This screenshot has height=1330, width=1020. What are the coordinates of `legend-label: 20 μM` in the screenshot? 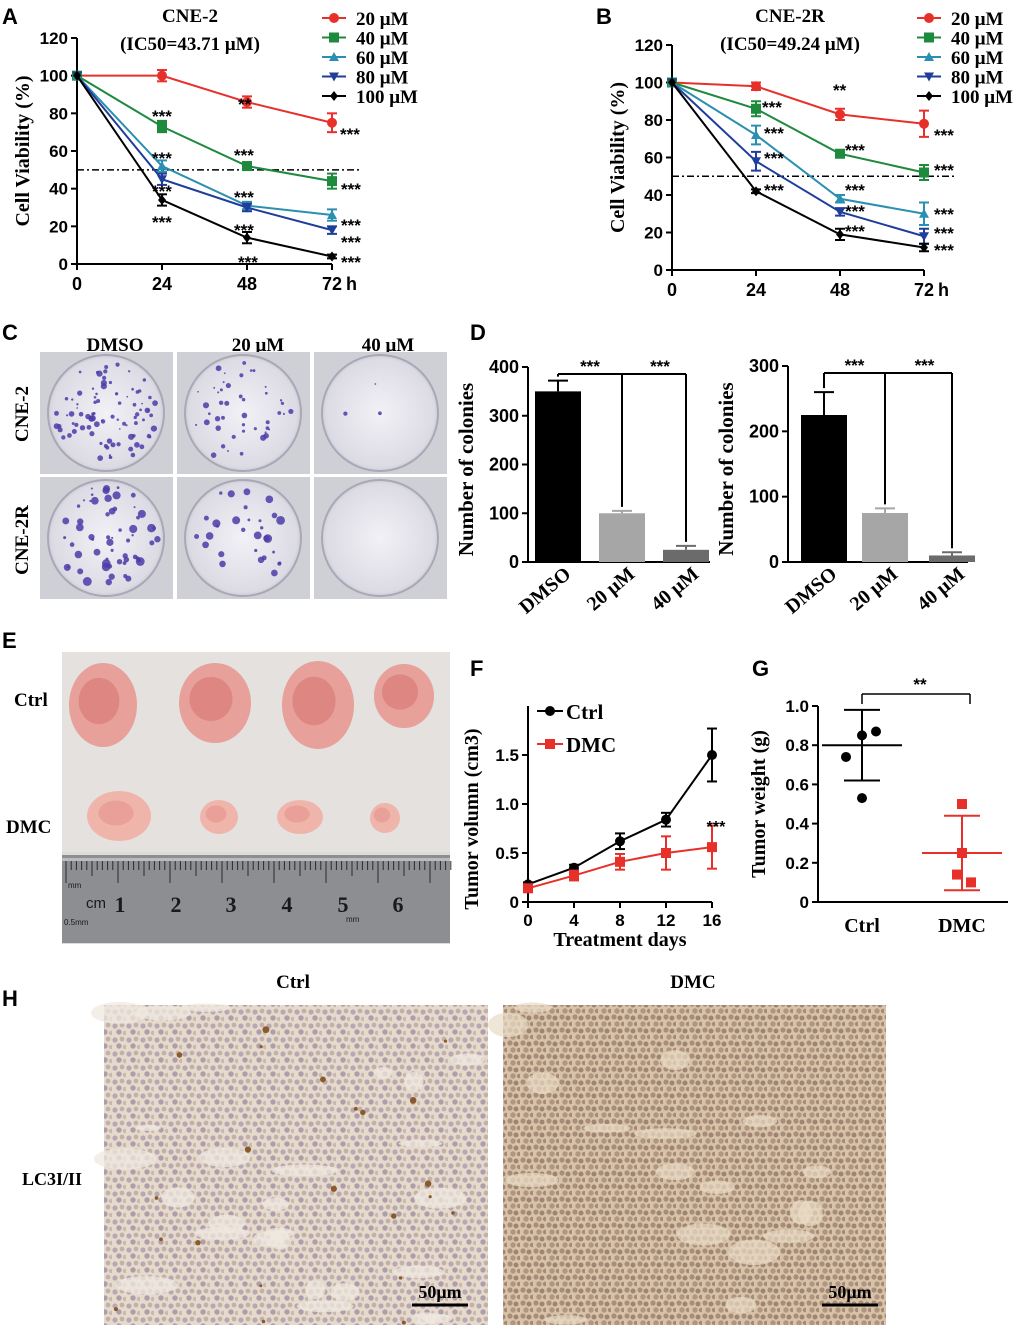 It's located at (382, 19).